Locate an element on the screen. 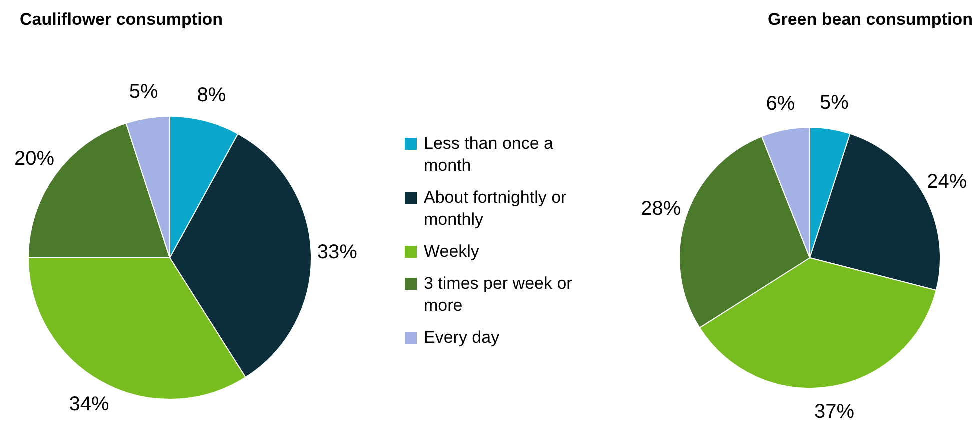  legend-label: 3 times per week or more is located at coordinates (499, 295).